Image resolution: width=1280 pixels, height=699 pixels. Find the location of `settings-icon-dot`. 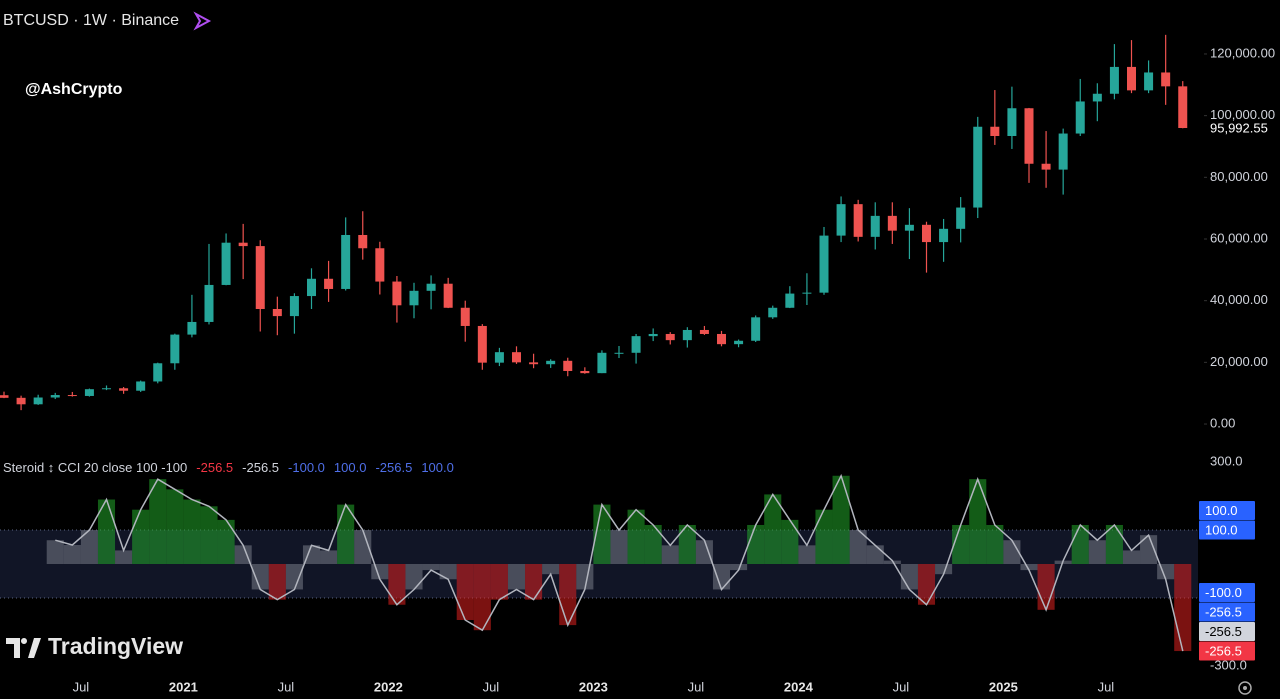

settings-icon-dot is located at coordinates (1245, 688).